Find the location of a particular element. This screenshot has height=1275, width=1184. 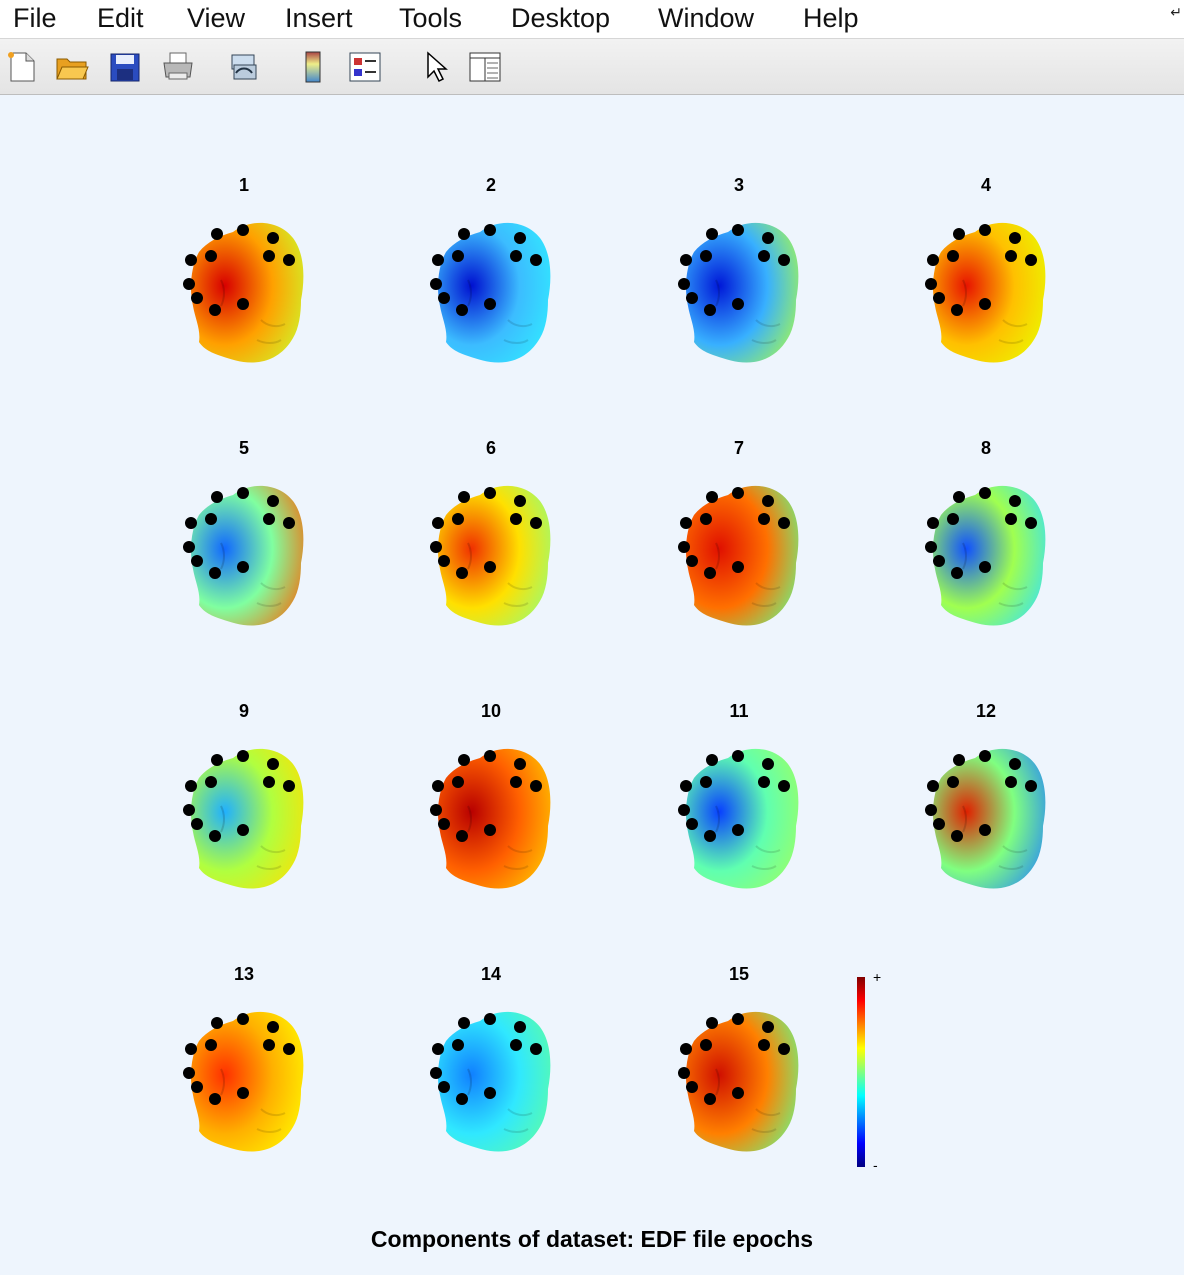

component-12-title: 12 is located at coordinates (986, 711).